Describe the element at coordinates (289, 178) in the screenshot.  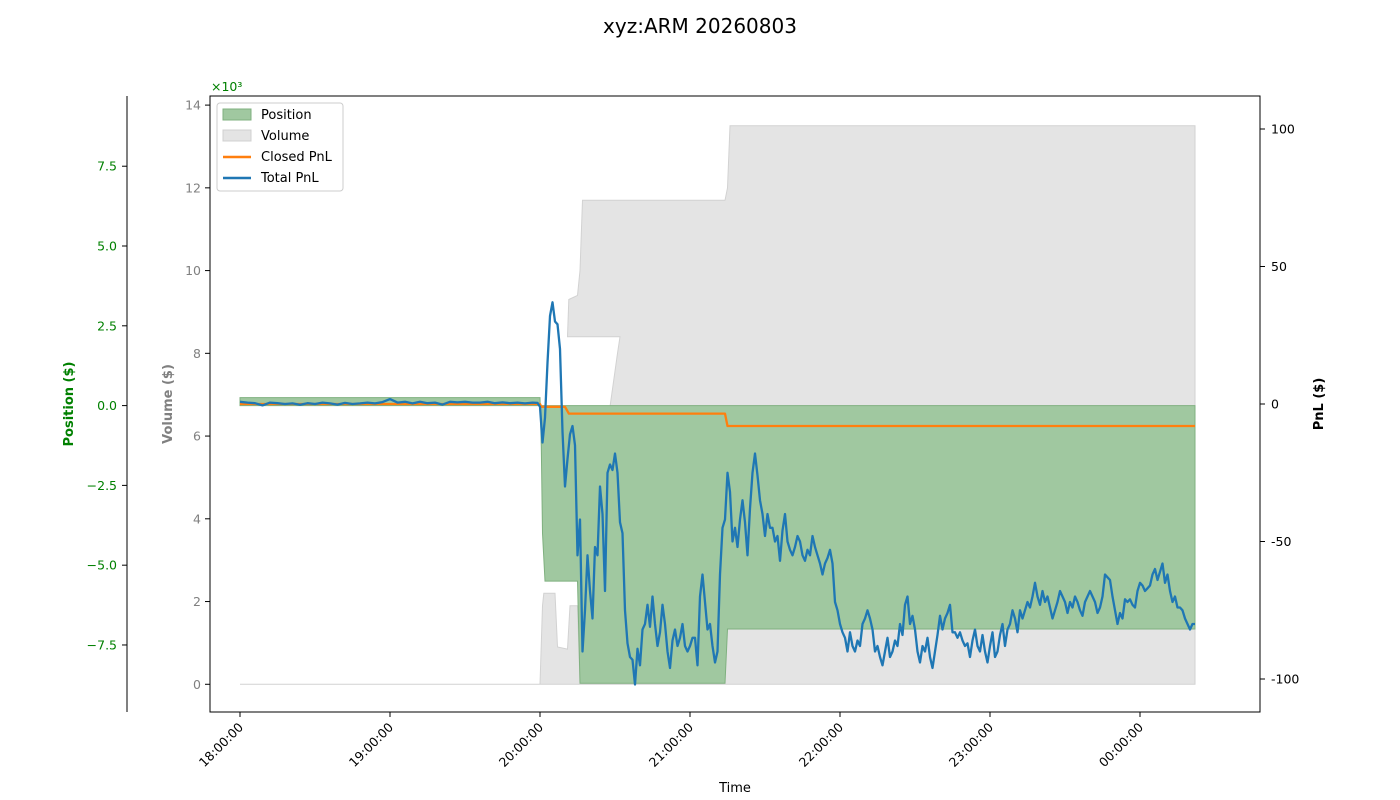
I see `legend-label-total-pnl: Total PnL` at that location.